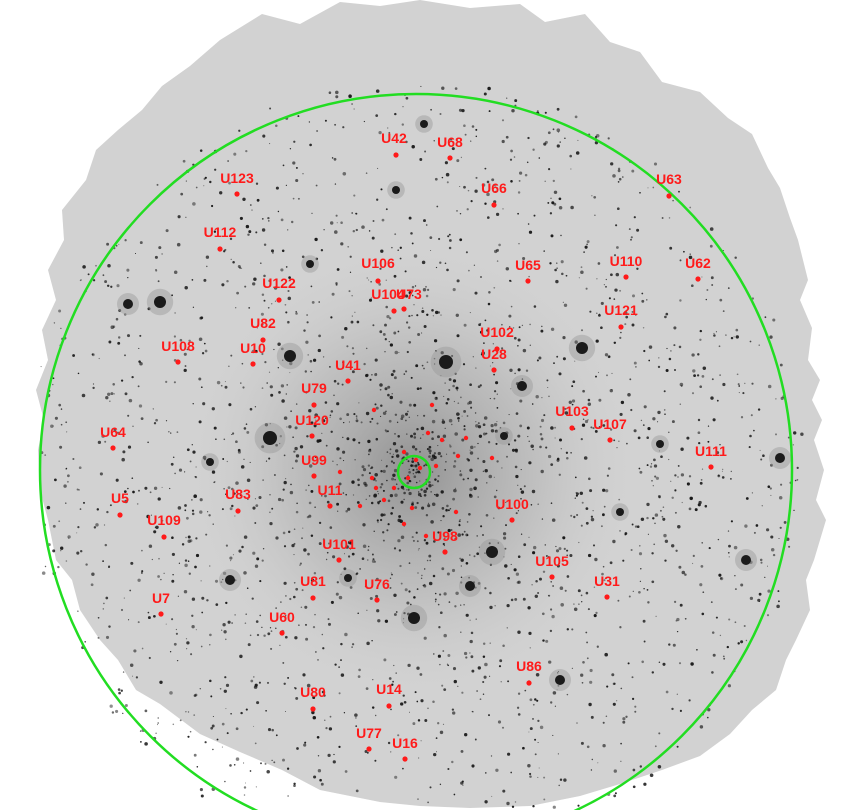 This screenshot has height=810, width=866. What do you see at coordinates (494, 359) in the screenshot?
I see `source-marker-u28: U28` at bounding box center [494, 359].